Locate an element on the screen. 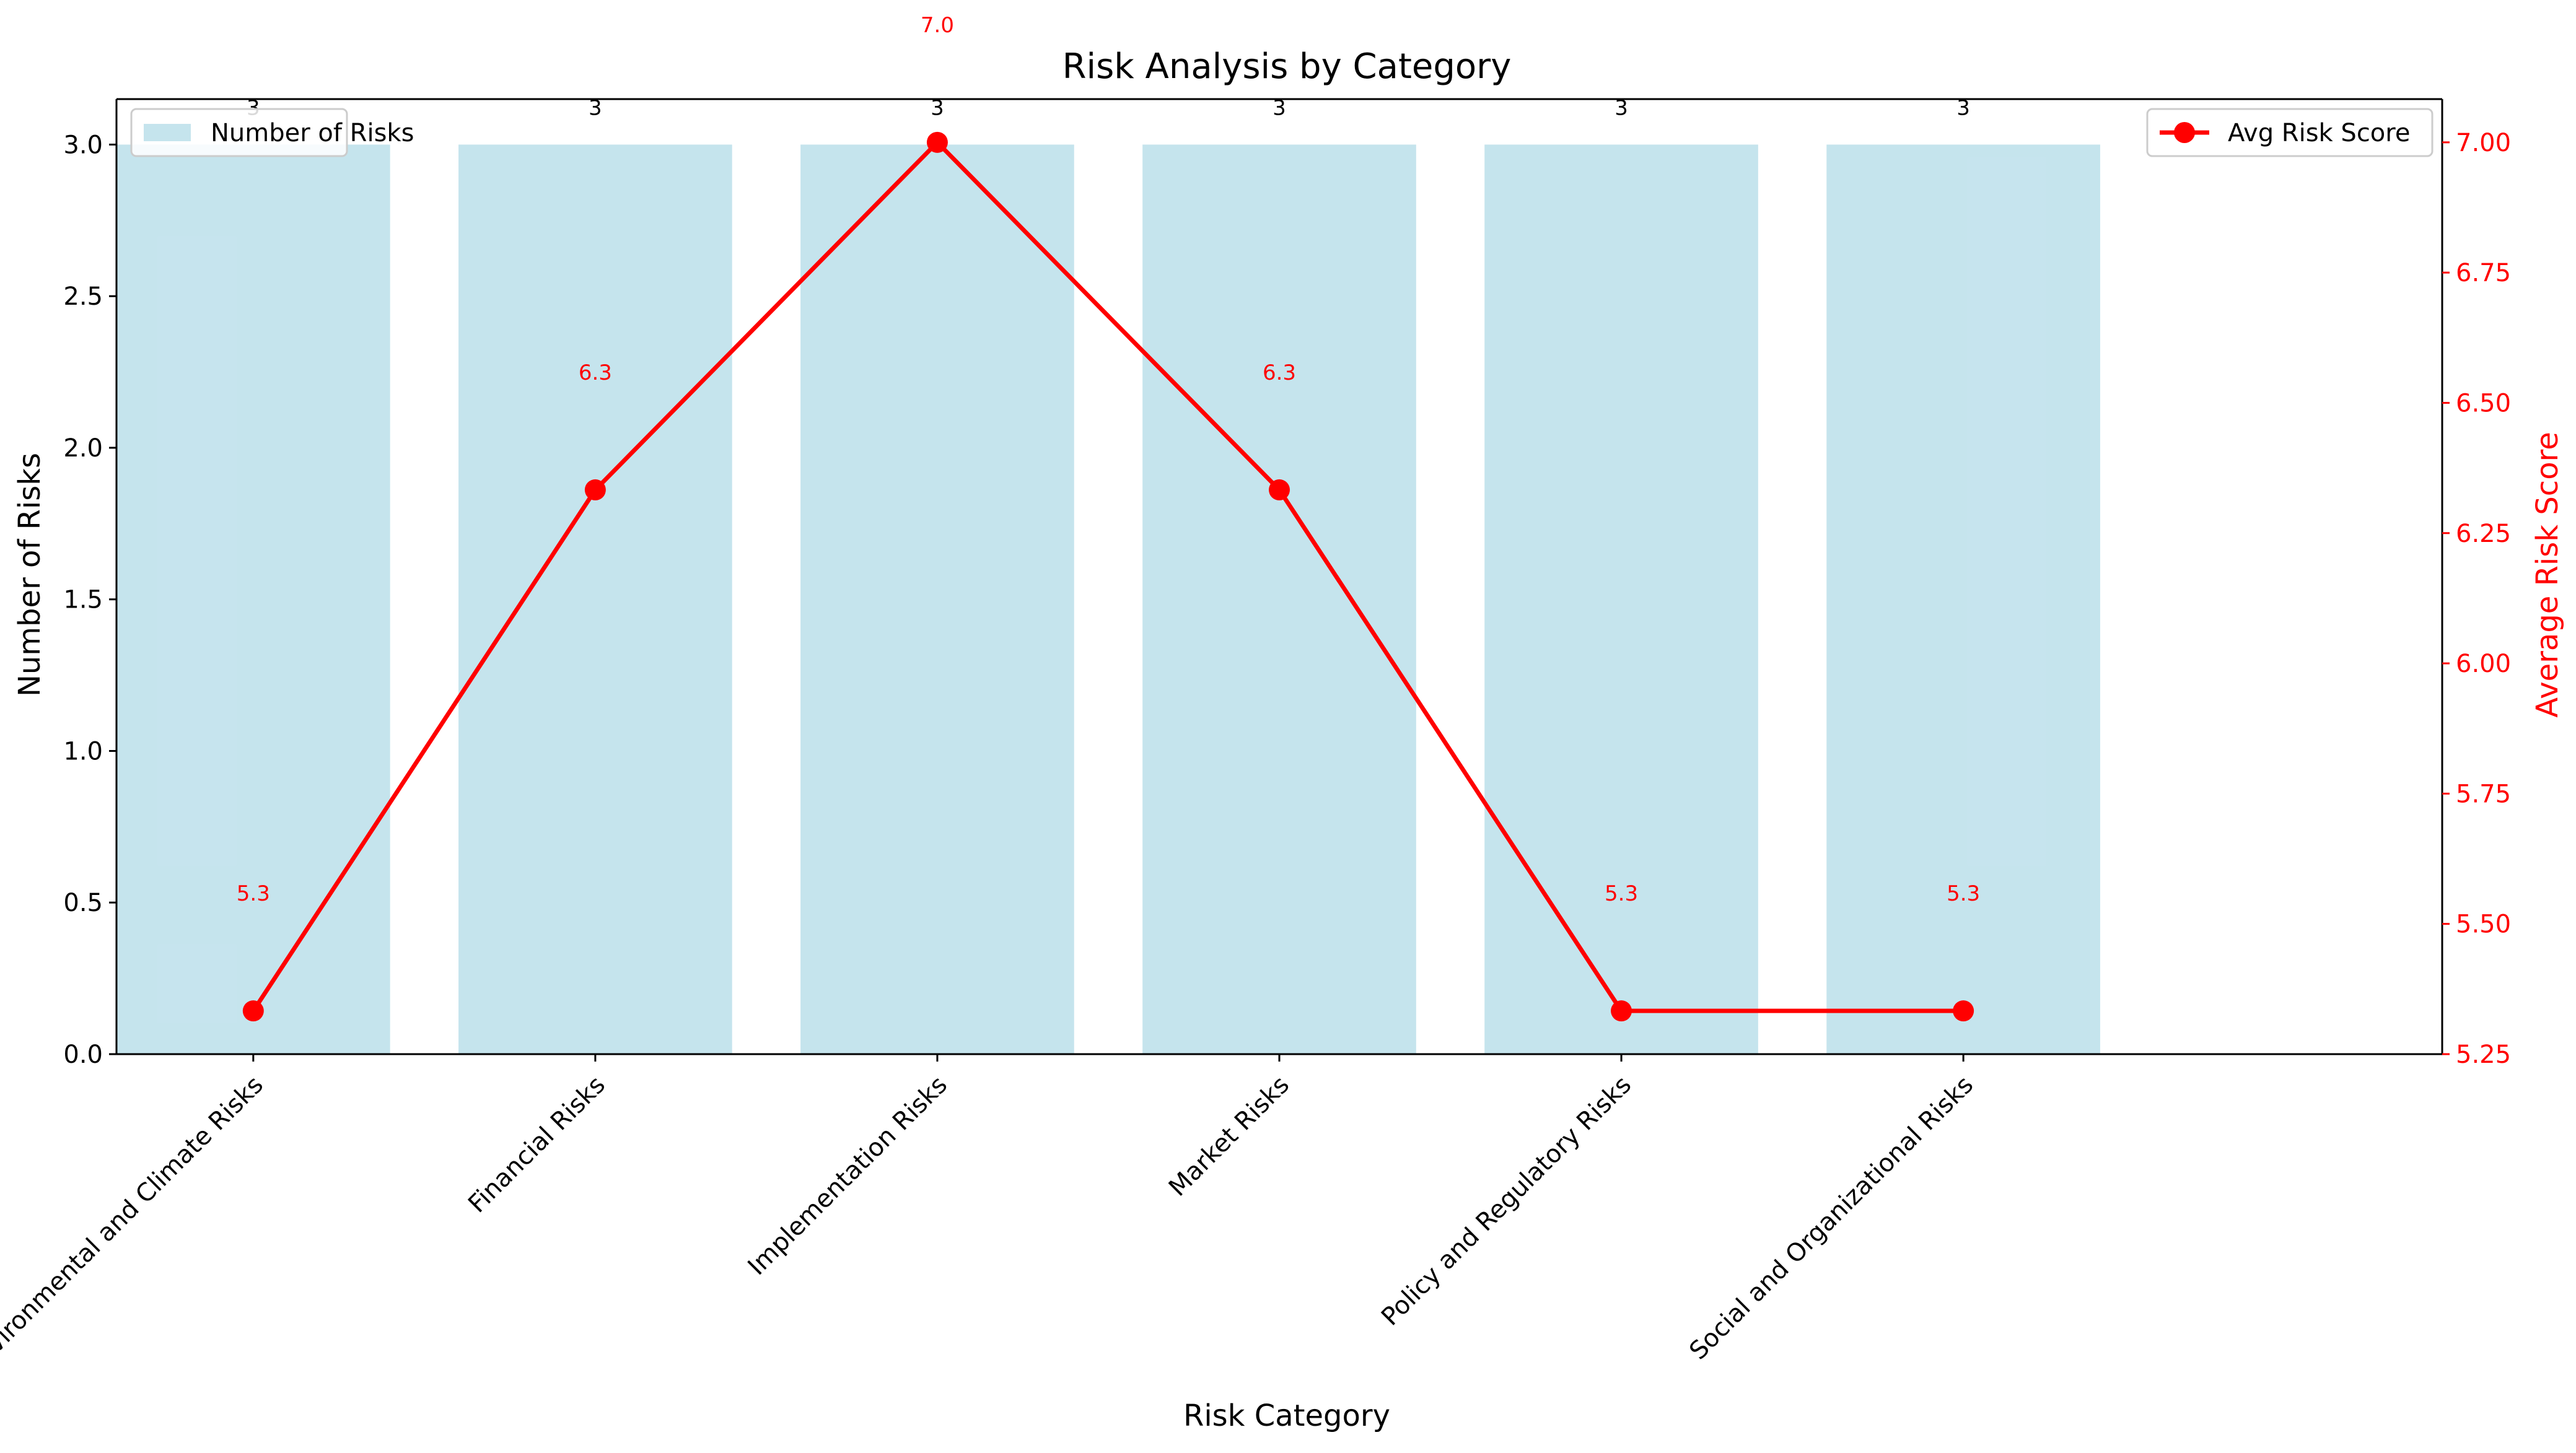 This screenshot has width=2576, height=1453. y-tick-label-left: 2.5 is located at coordinates (83, 296).